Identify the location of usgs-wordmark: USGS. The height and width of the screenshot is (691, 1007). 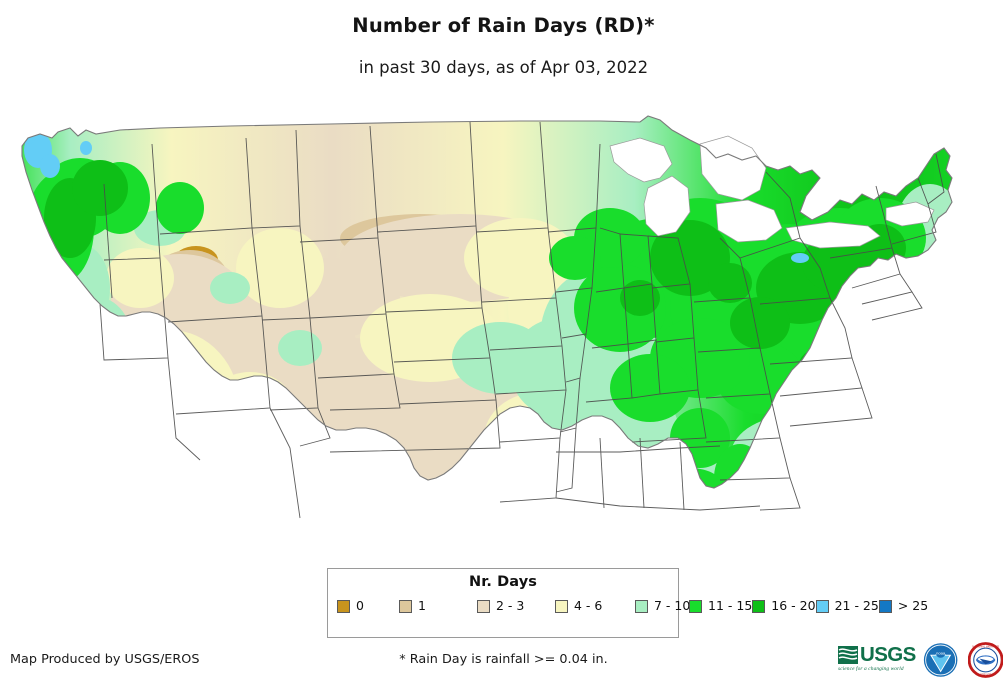
(888, 654).